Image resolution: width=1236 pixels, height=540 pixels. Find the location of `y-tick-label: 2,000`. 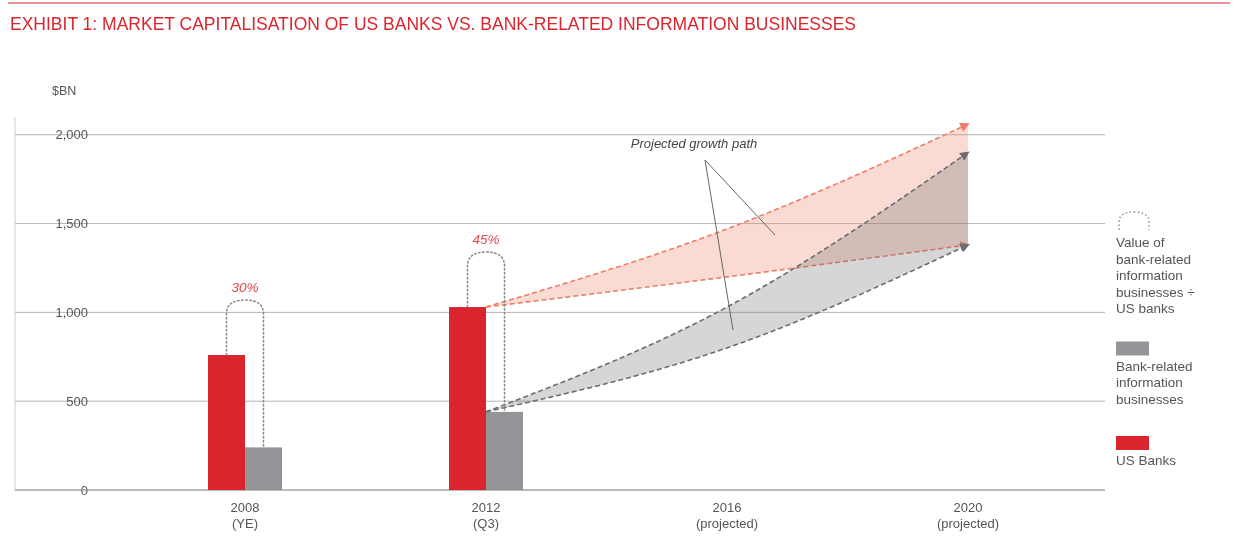

y-tick-label: 2,000 is located at coordinates (71, 135).